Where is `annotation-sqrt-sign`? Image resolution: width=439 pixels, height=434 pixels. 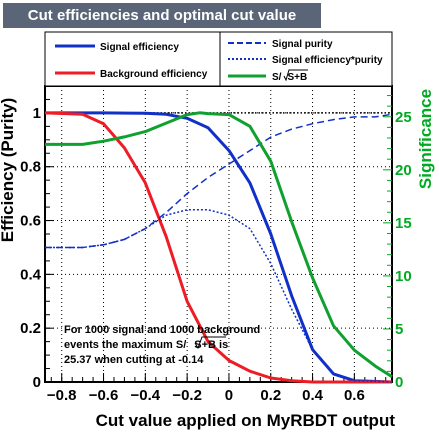 annotation-sqrt-sign is located at coordinates (210, 343).